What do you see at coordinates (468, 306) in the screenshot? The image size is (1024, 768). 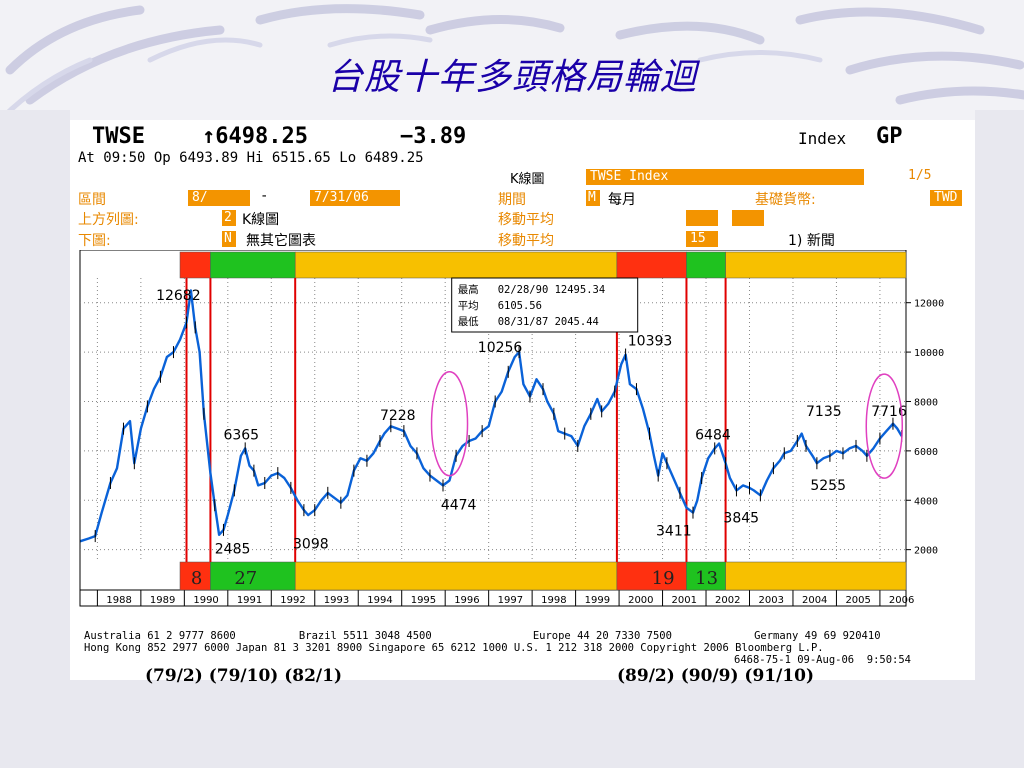 I see `stats-label: 平均` at bounding box center [468, 306].